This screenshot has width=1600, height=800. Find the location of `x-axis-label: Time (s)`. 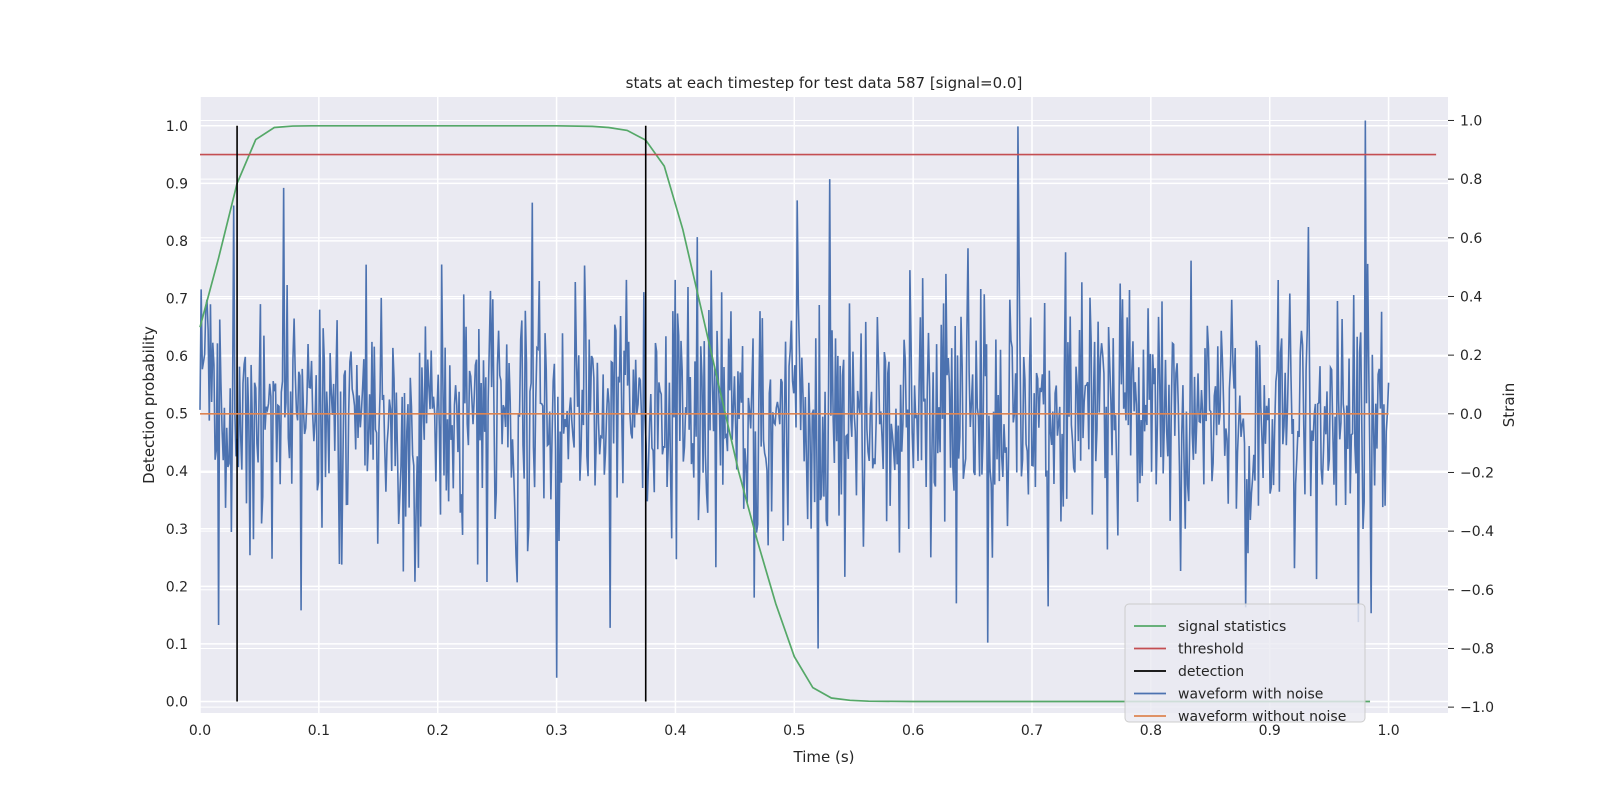

x-axis-label: Time (s) is located at coordinates (824, 757).